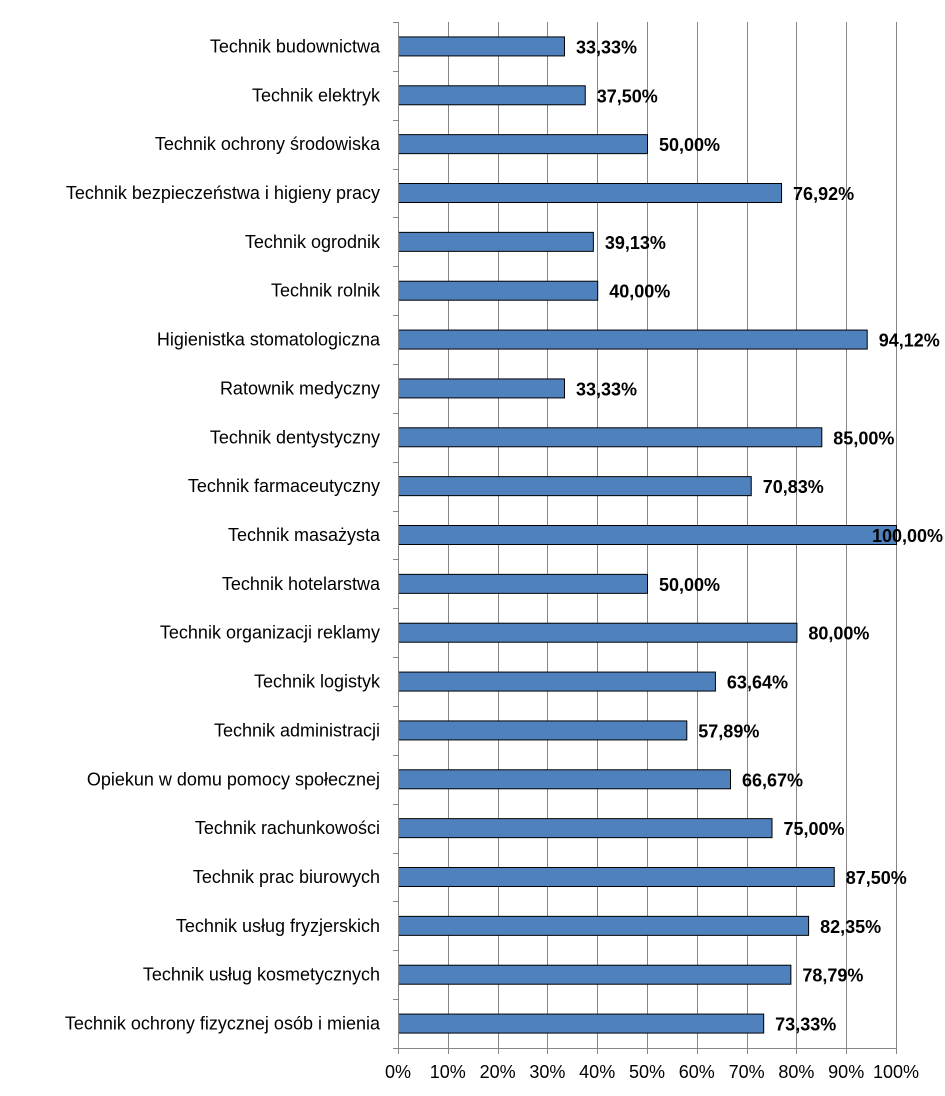  I want to click on x-tick-label: 90%, so click(846, 1072).